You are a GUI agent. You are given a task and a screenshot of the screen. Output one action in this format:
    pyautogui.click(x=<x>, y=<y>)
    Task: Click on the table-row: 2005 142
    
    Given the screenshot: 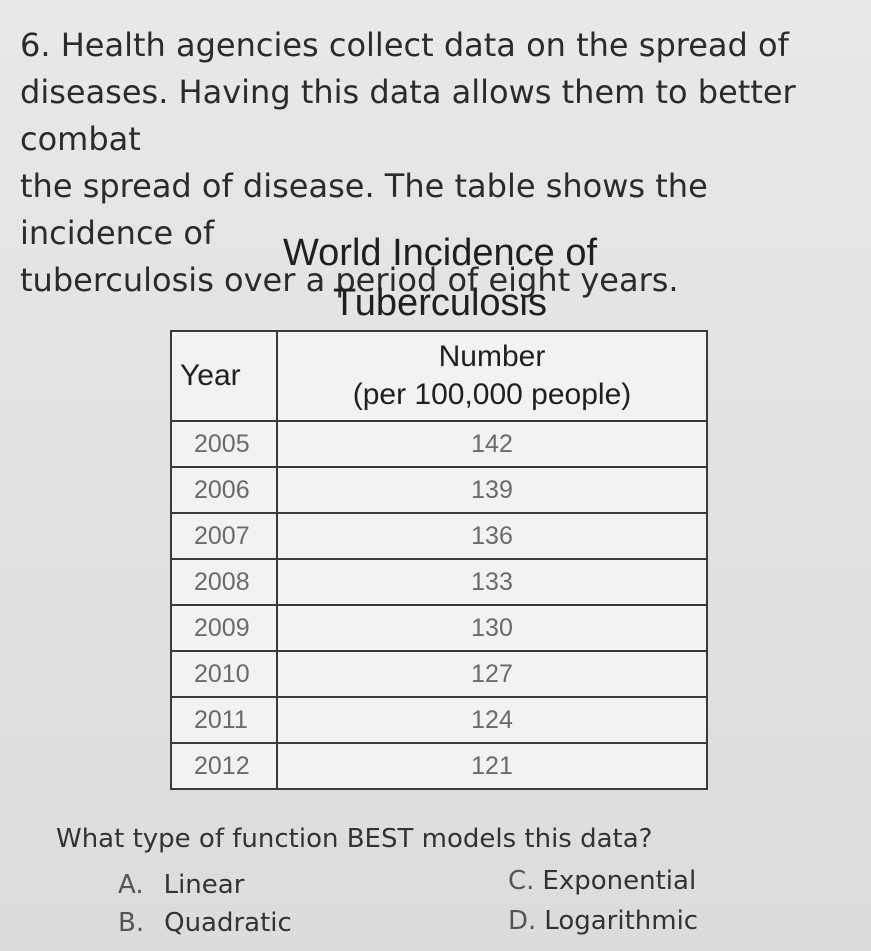 What is the action you would take?
    pyautogui.click(x=439, y=444)
    